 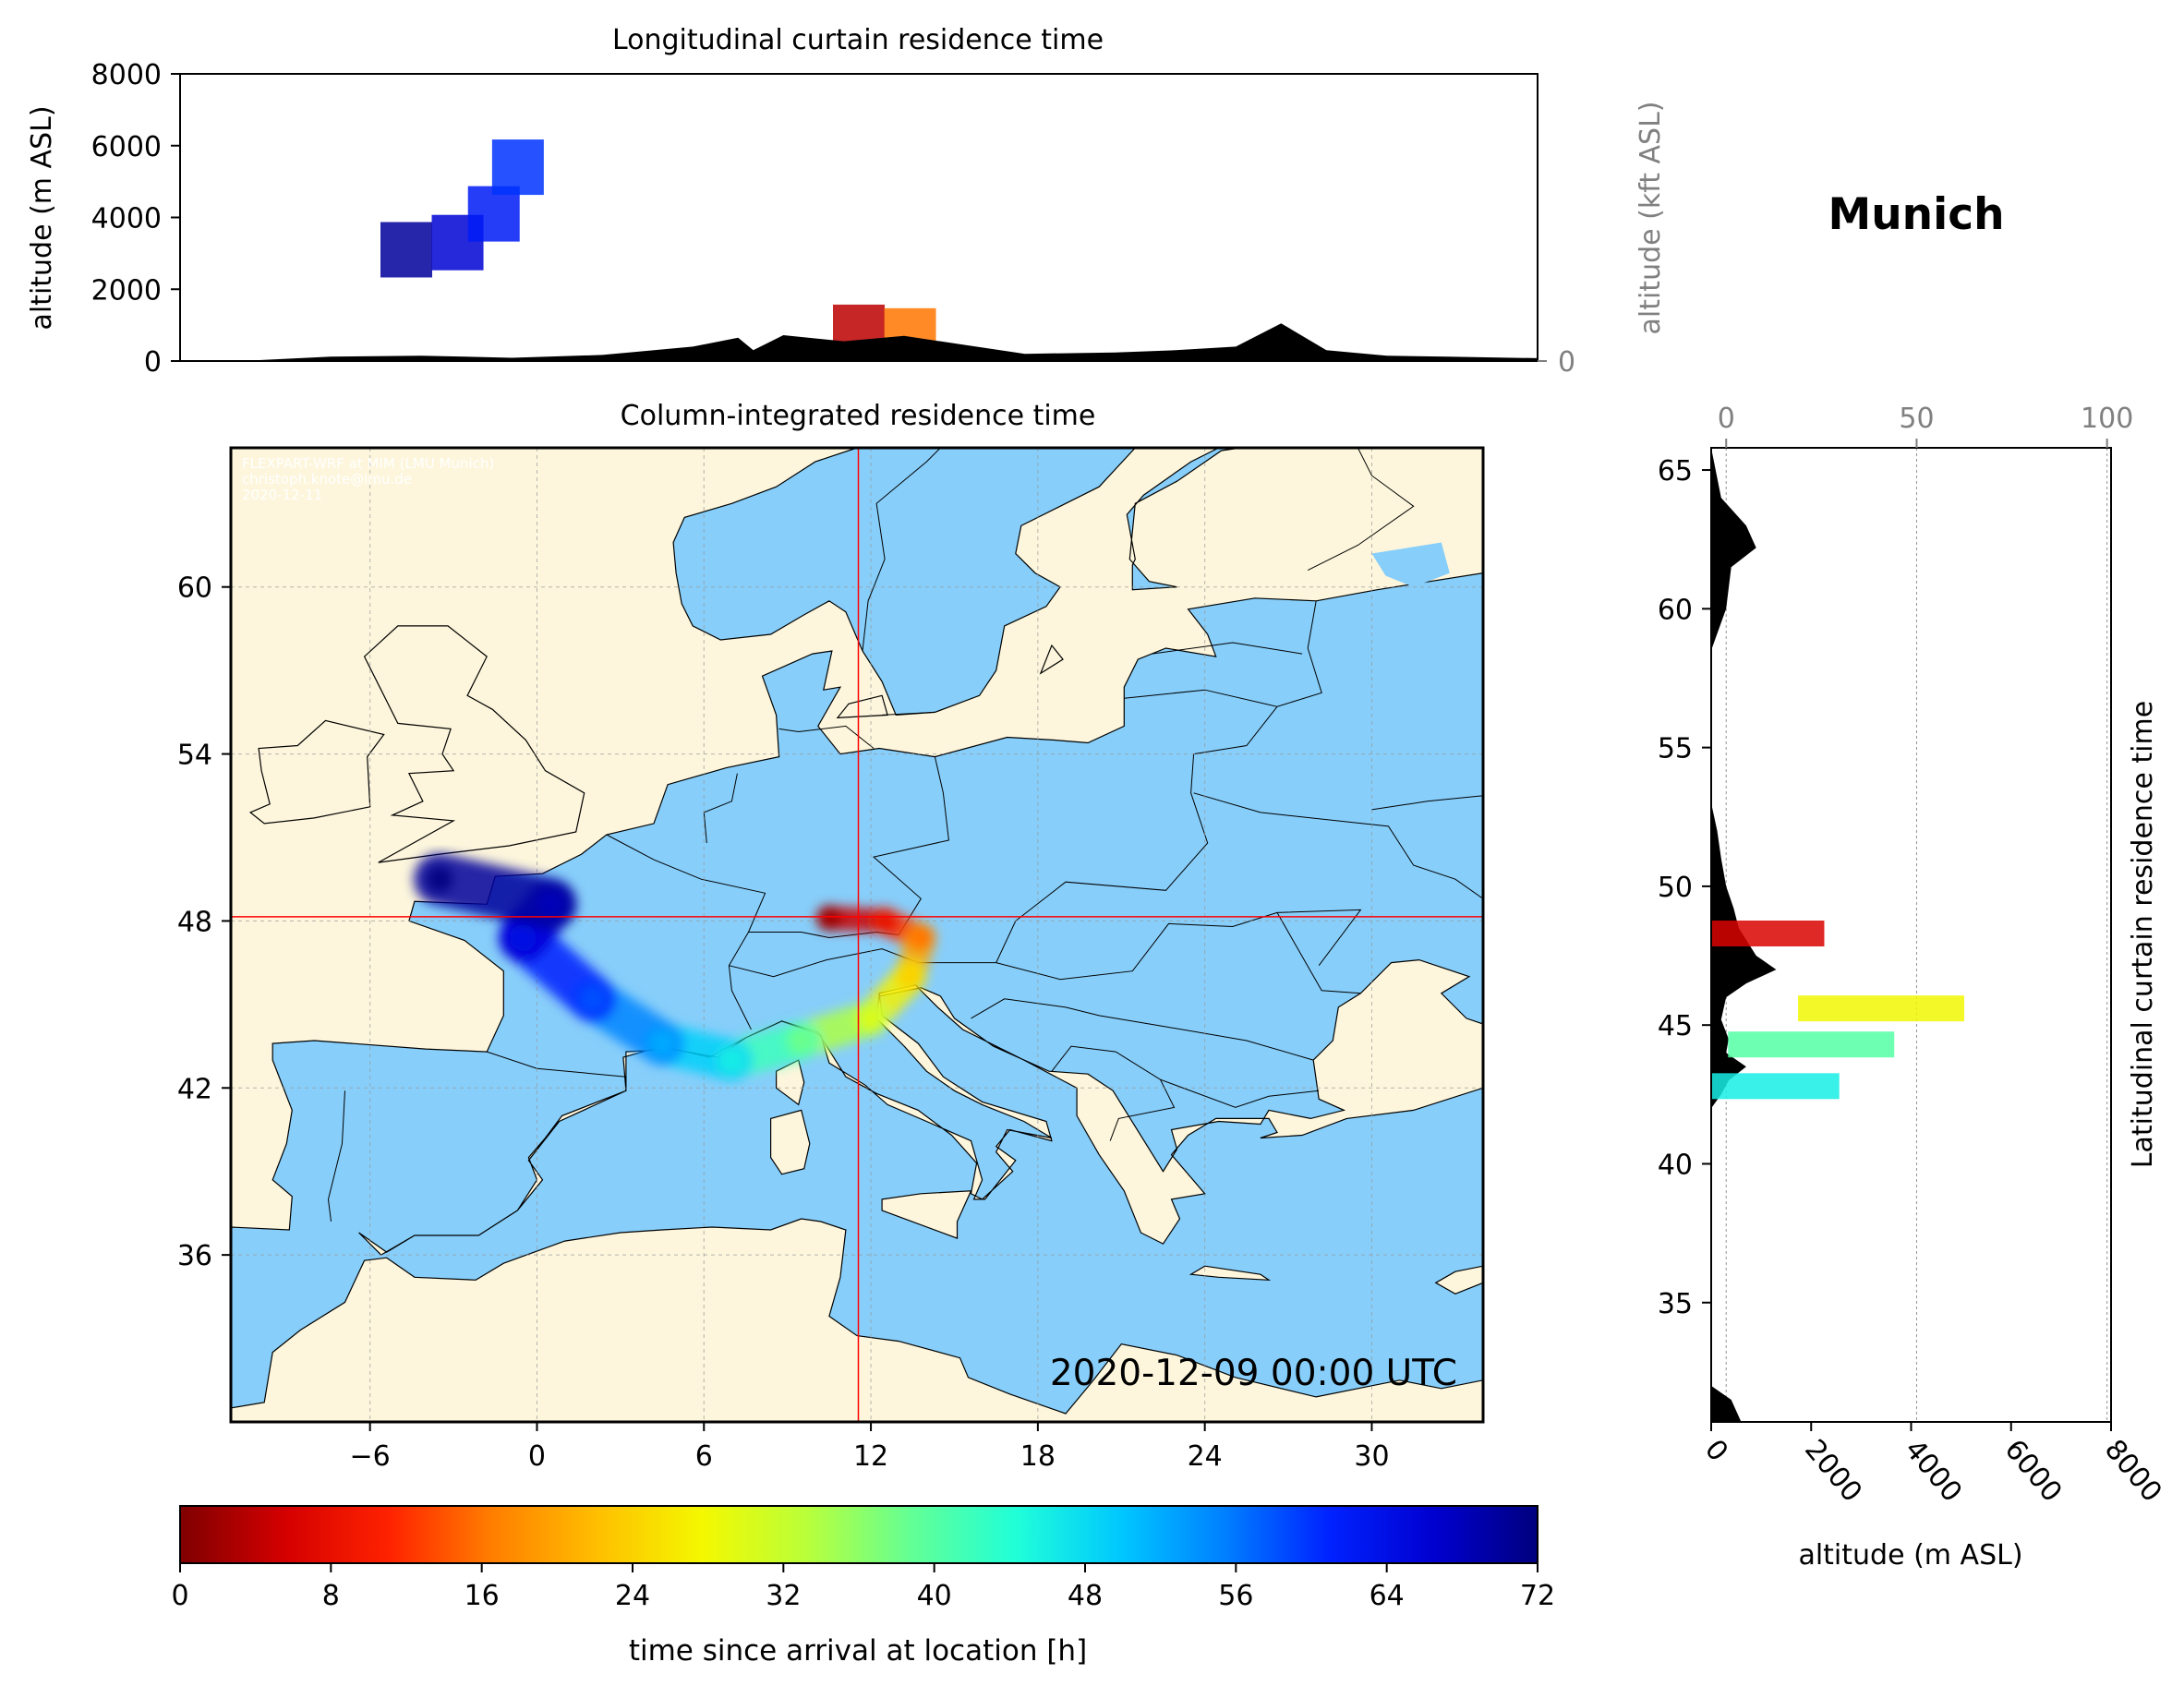 What do you see at coordinates (1566, 362) in the screenshot?
I see `top-secondary-tick-label: 0` at bounding box center [1566, 362].